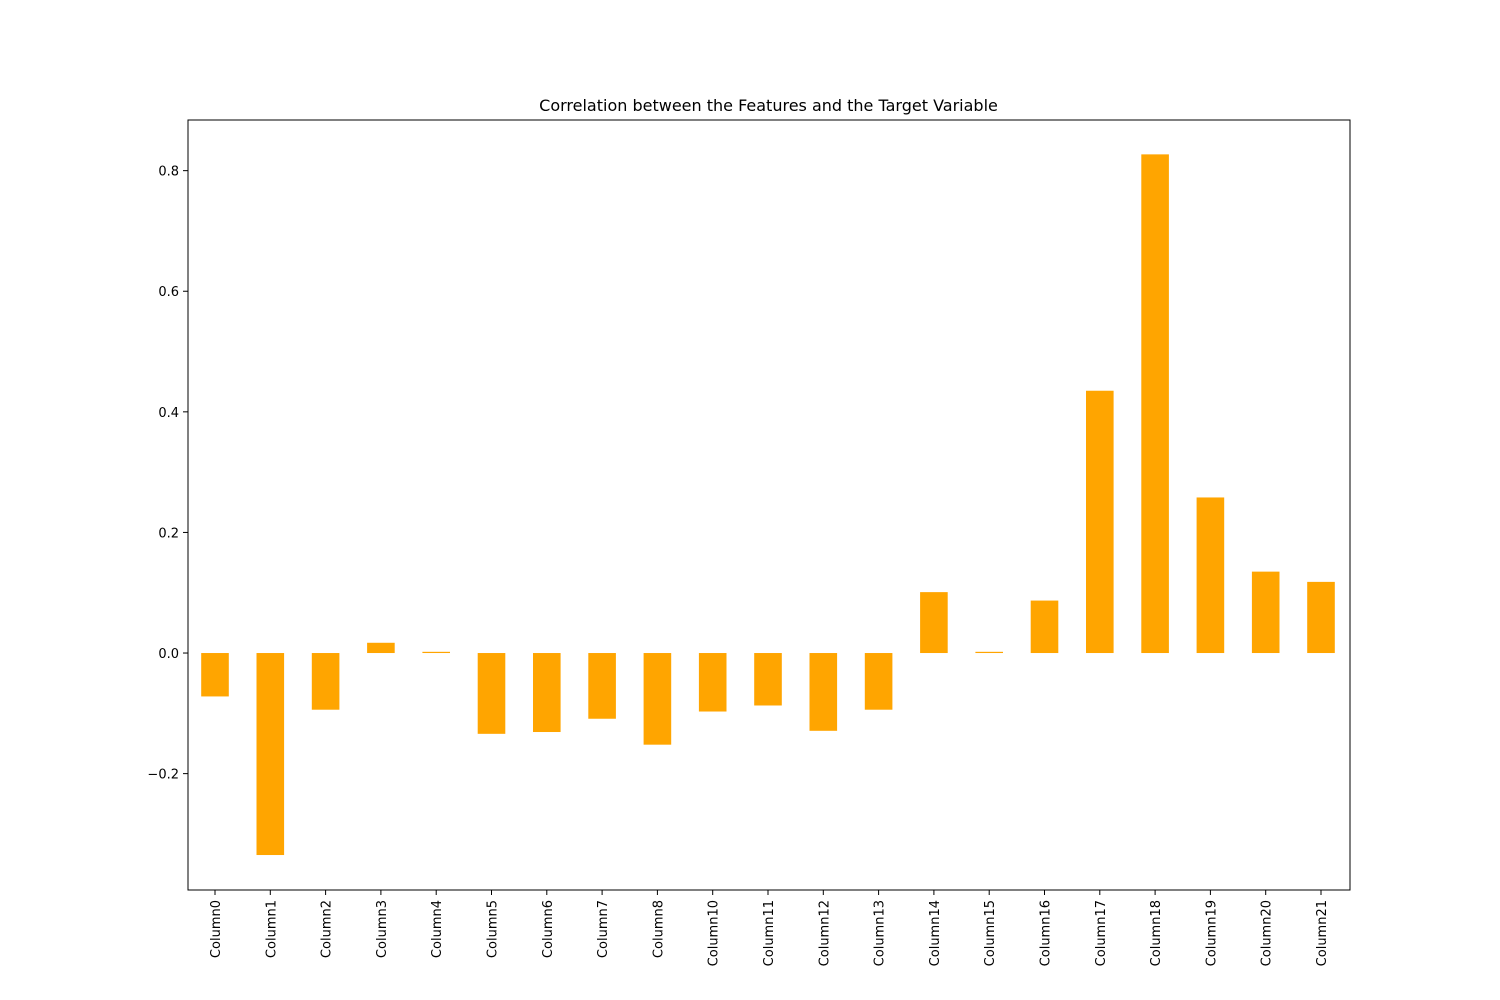 The width and height of the screenshot is (1500, 1000). What do you see at coordinates (270, 754) in the screenshot?
I see `bar-column1` at bounding box center [270, 754].